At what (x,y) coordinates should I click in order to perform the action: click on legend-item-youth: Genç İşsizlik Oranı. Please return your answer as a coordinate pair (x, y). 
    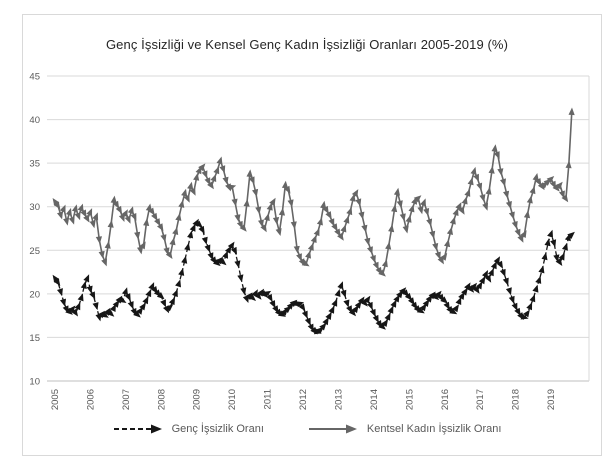
    Looking at the image, I should click on (188, 429).